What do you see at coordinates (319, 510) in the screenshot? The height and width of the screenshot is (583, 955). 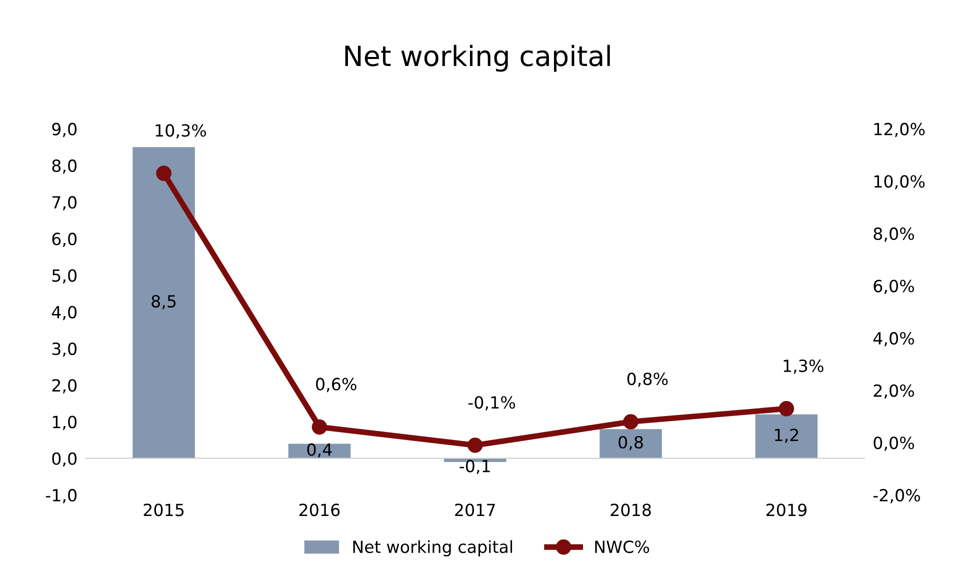 I see `x-tick-label: 2016` at bounding box center [319, 510].